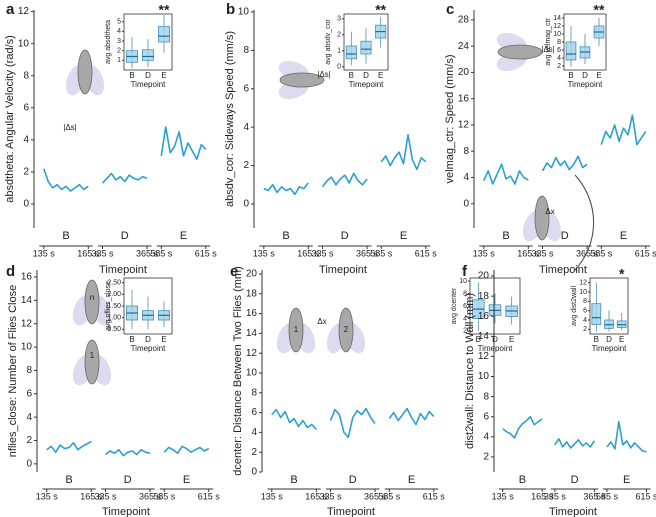 The height and width of the screenshot is (517, 656). What do you see at coordinates (470, 371) in the screenshot?
I see `y-axis-label: dist2wall: Distance to Wall (mm)` at bounding box center [470, 371].